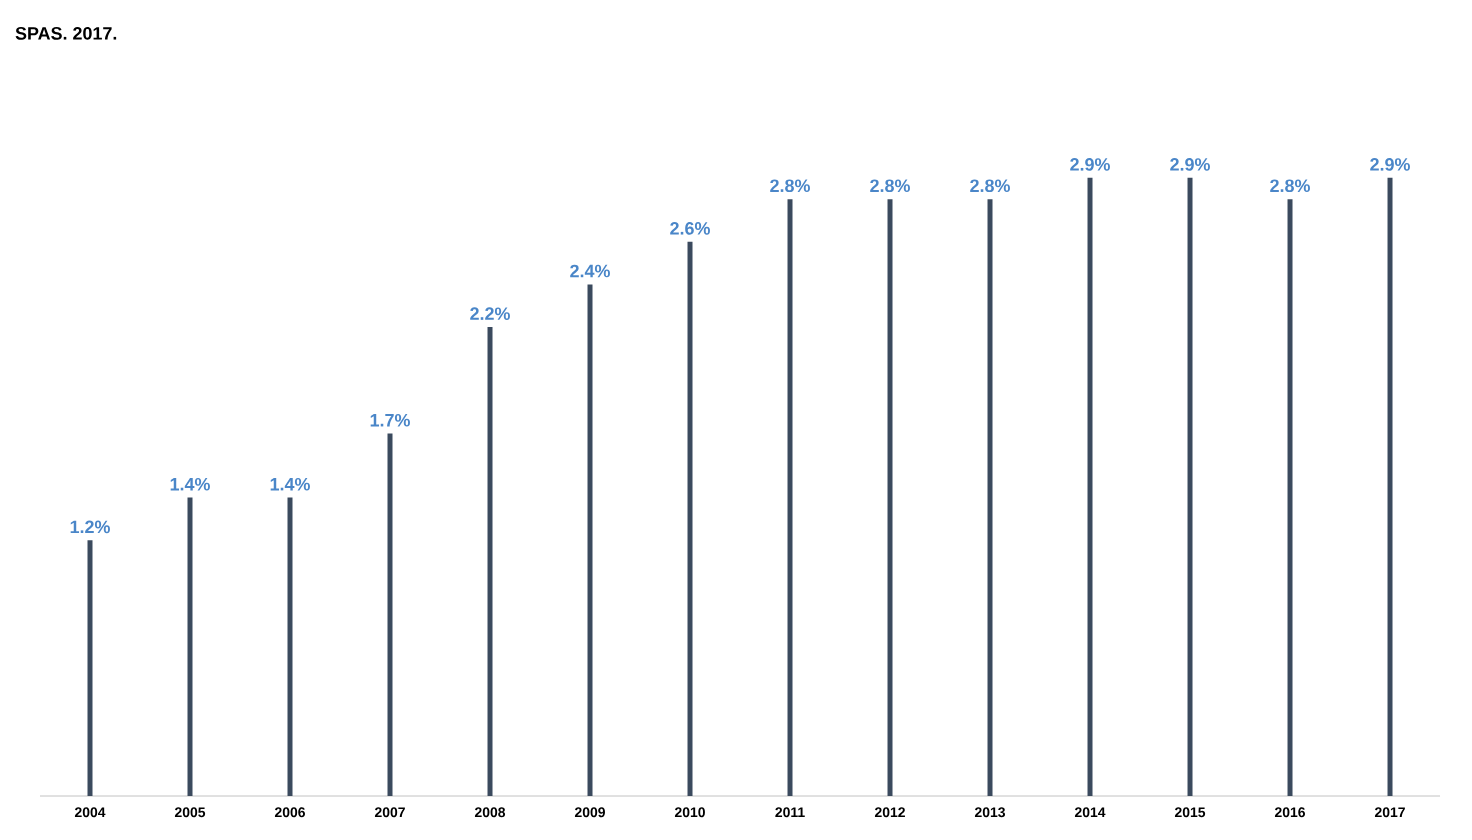 The height and width of the screenshot is (840, 1472). What do you see at coordinates (66, 33) in the screenshot?
I see `text: SPAS. 2017.` at bounding box center [66, 33].